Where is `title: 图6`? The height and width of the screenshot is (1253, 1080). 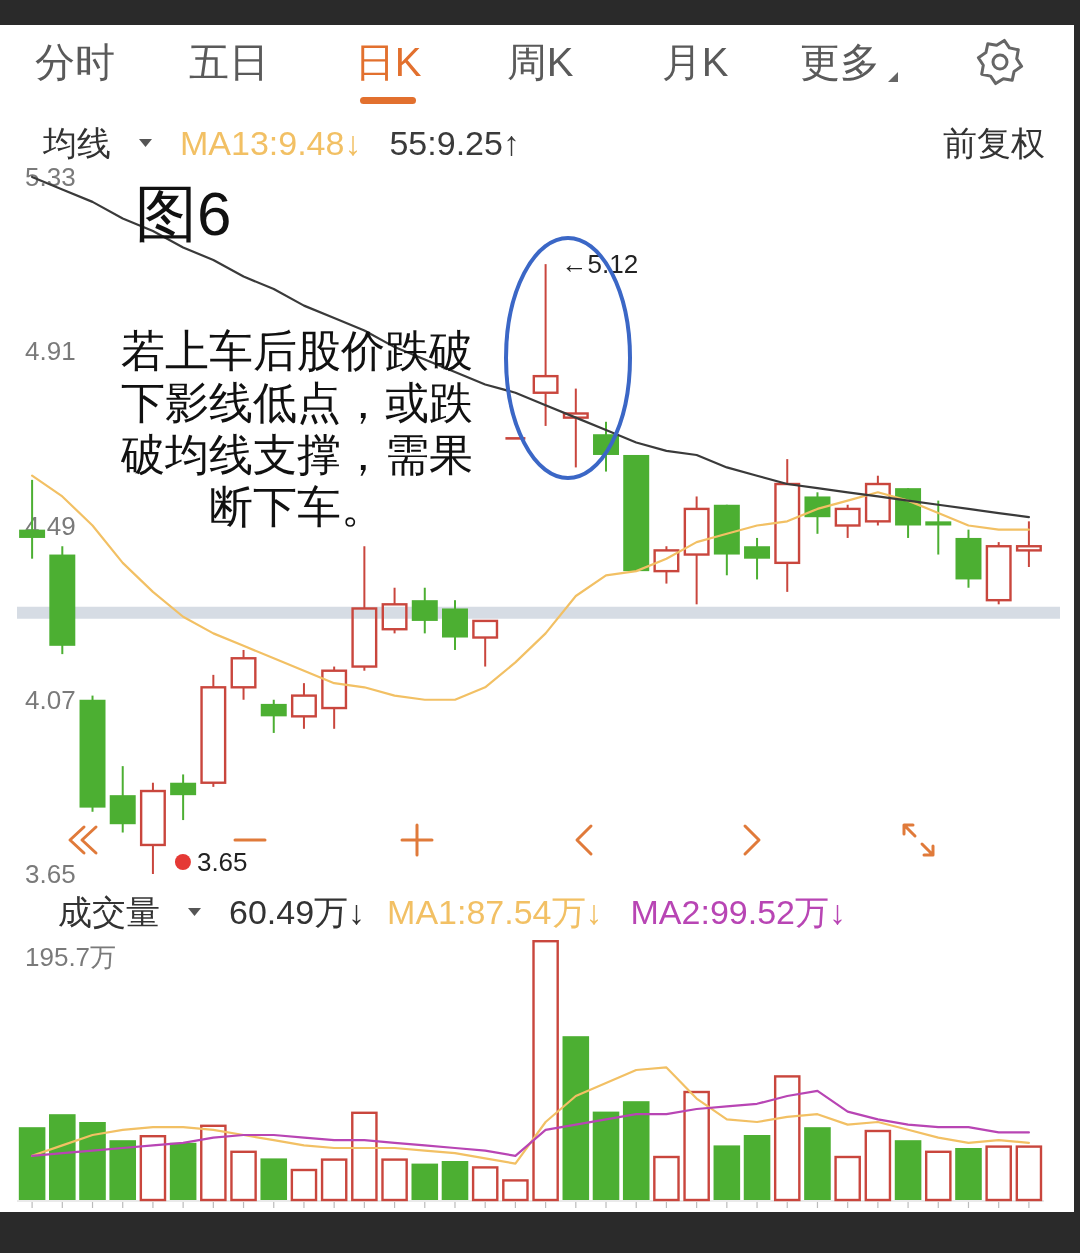 title: 图6 is located at coordinates (183, 213).